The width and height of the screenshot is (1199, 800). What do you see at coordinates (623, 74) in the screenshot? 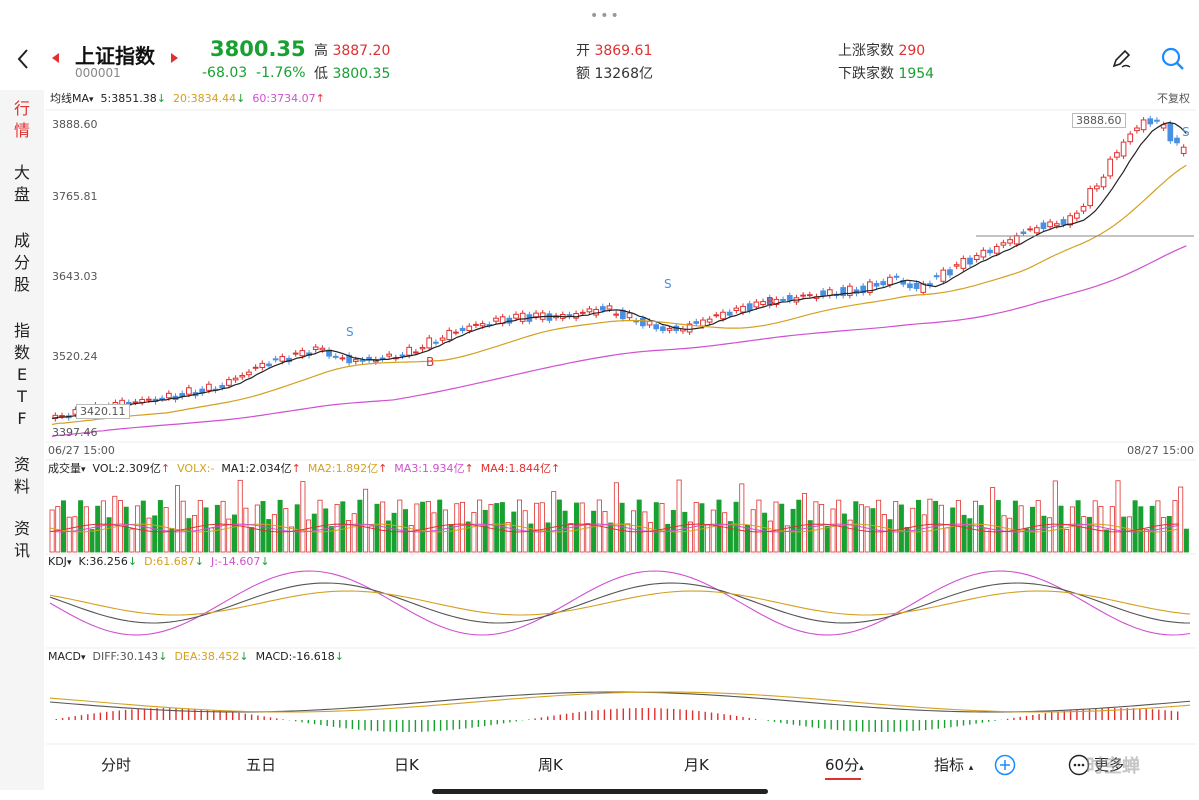
I see `amount-value: 13268亿` at bounding box center [623, 74].